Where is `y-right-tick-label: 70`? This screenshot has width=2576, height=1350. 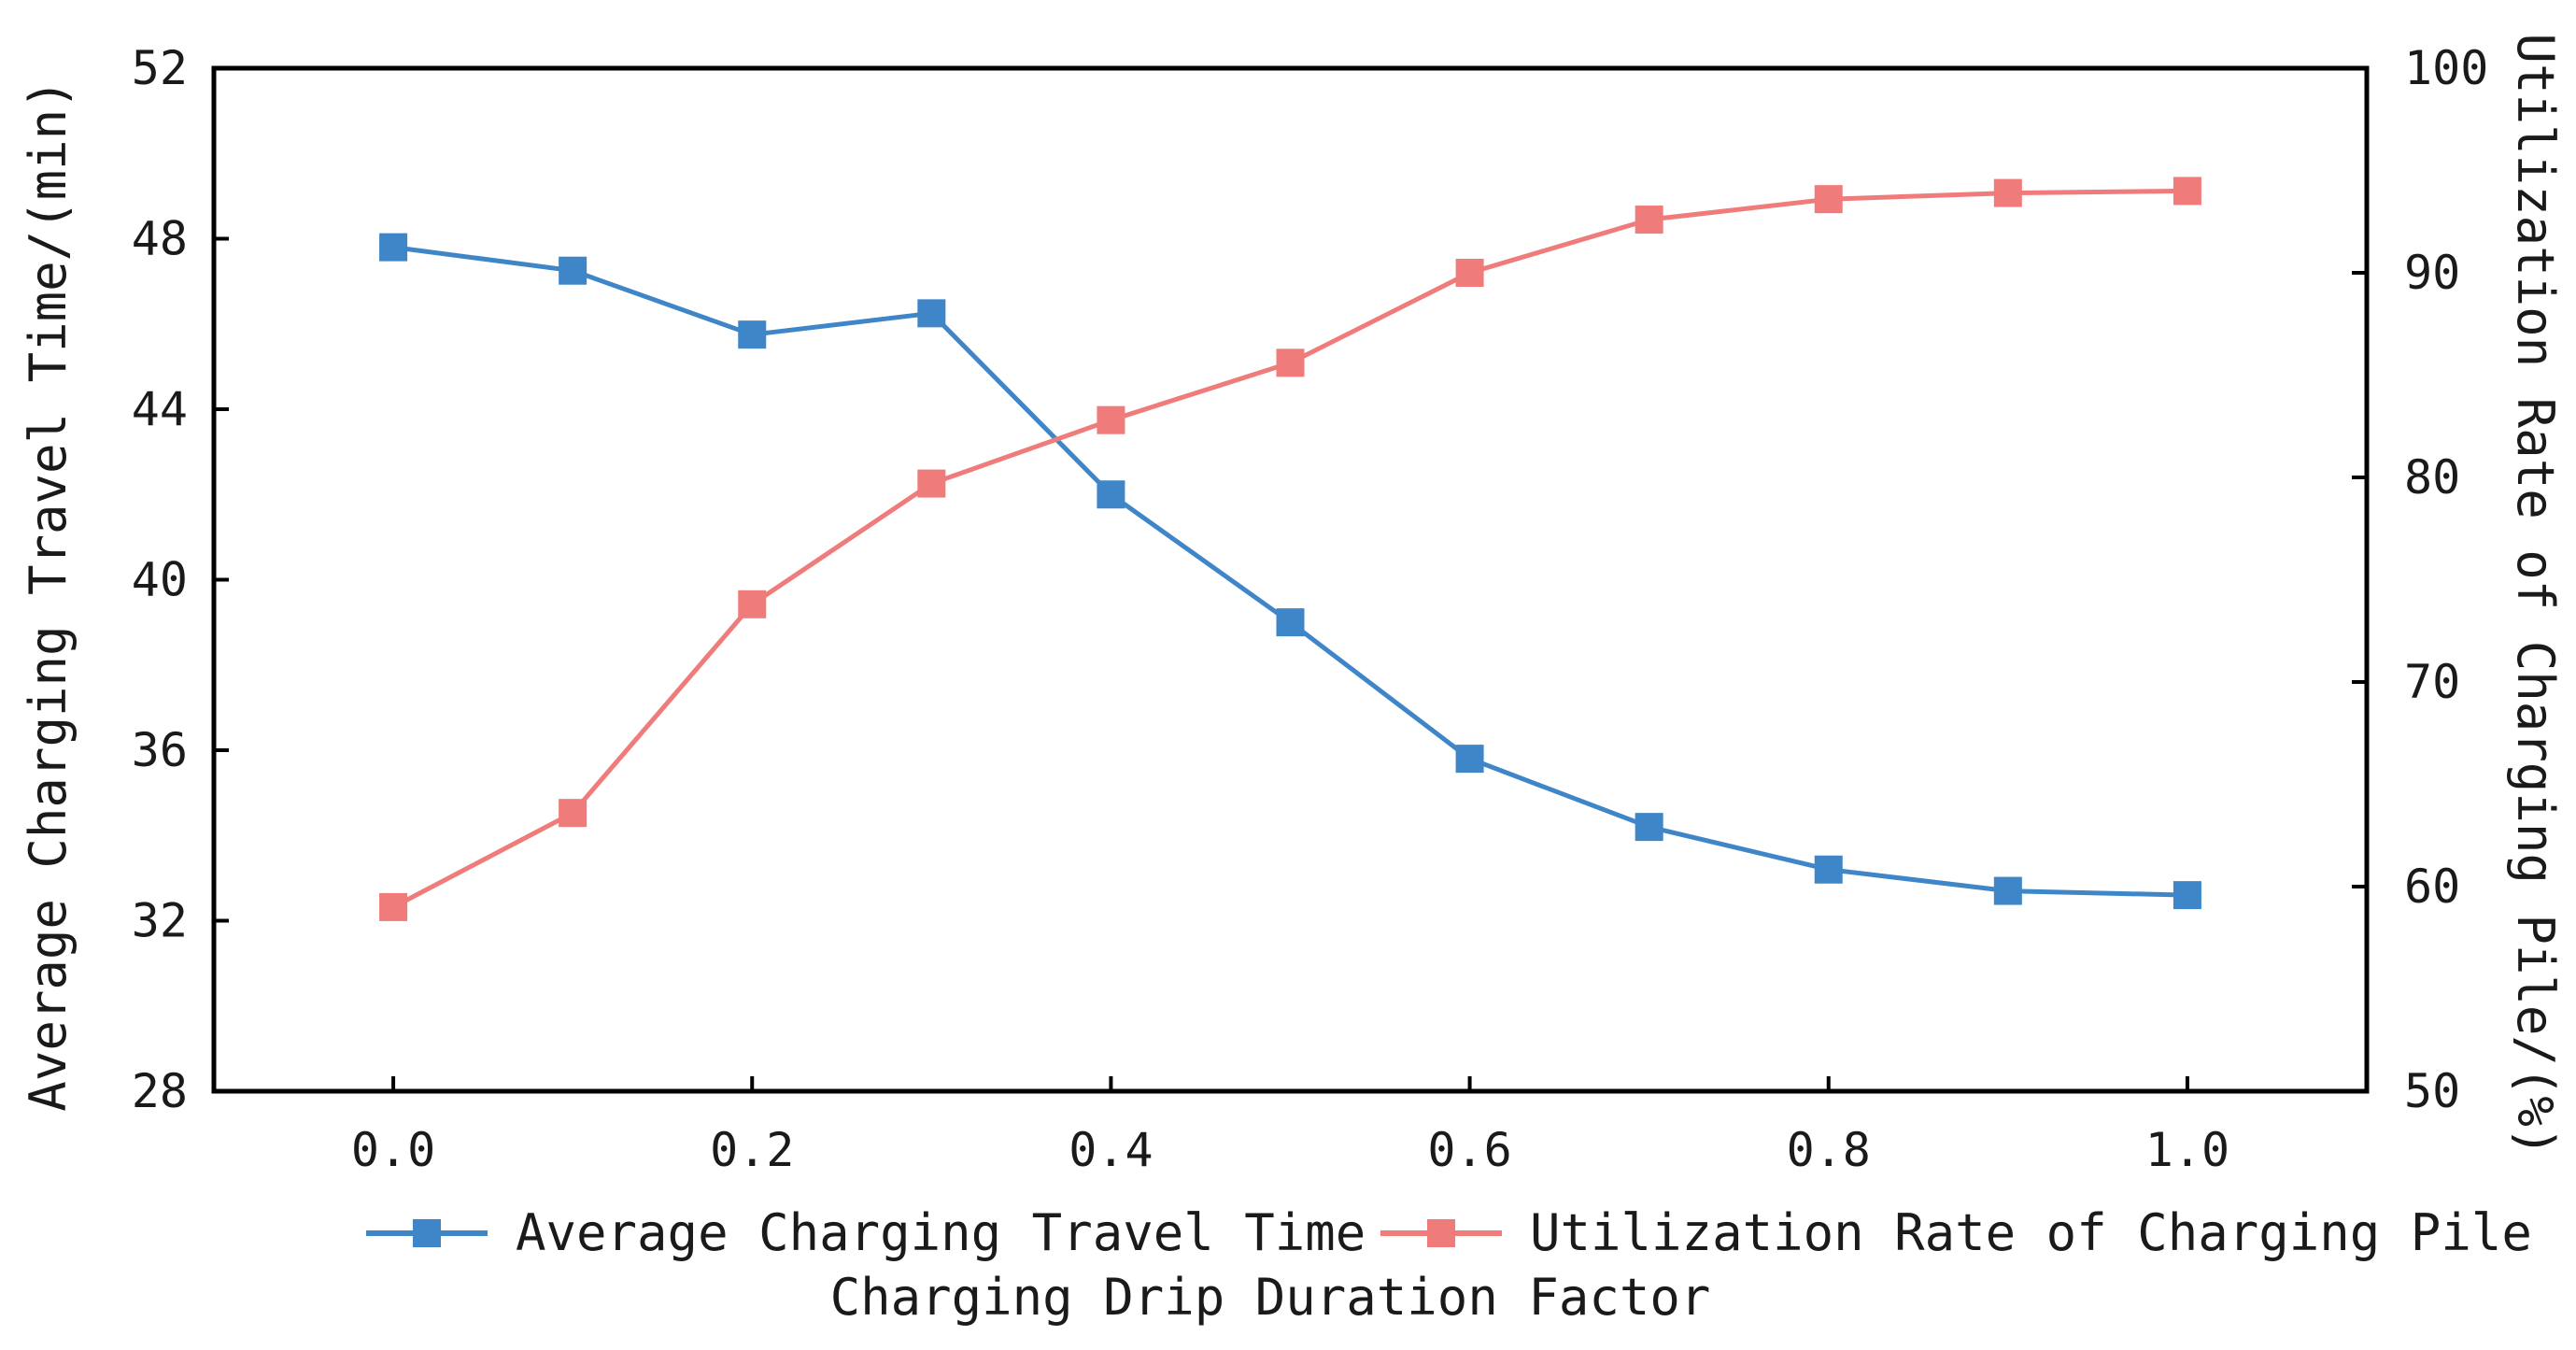
y-right-tick-label: 70 is located at coordinates (2432, 682).